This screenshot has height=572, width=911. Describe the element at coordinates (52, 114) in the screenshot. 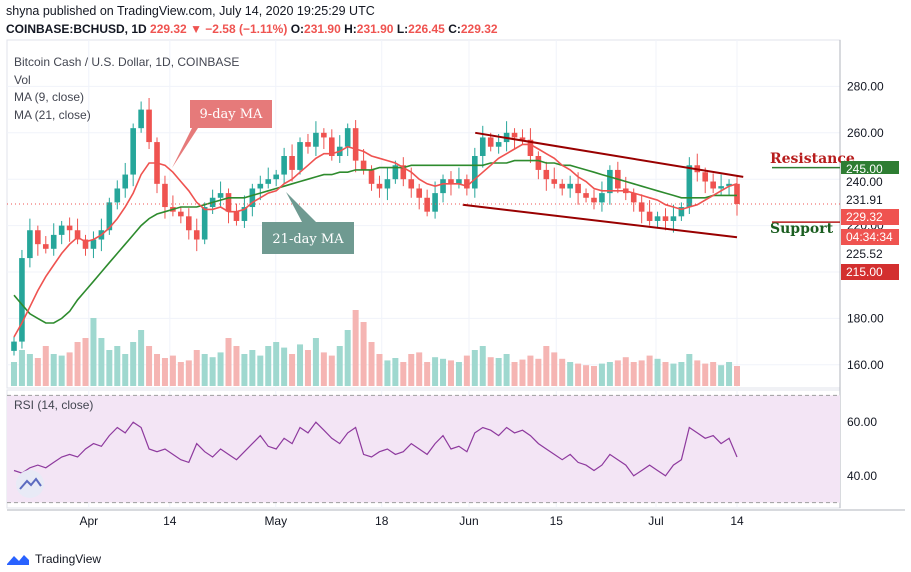

I see `legend-ma21: MA (21, close)` at that location.